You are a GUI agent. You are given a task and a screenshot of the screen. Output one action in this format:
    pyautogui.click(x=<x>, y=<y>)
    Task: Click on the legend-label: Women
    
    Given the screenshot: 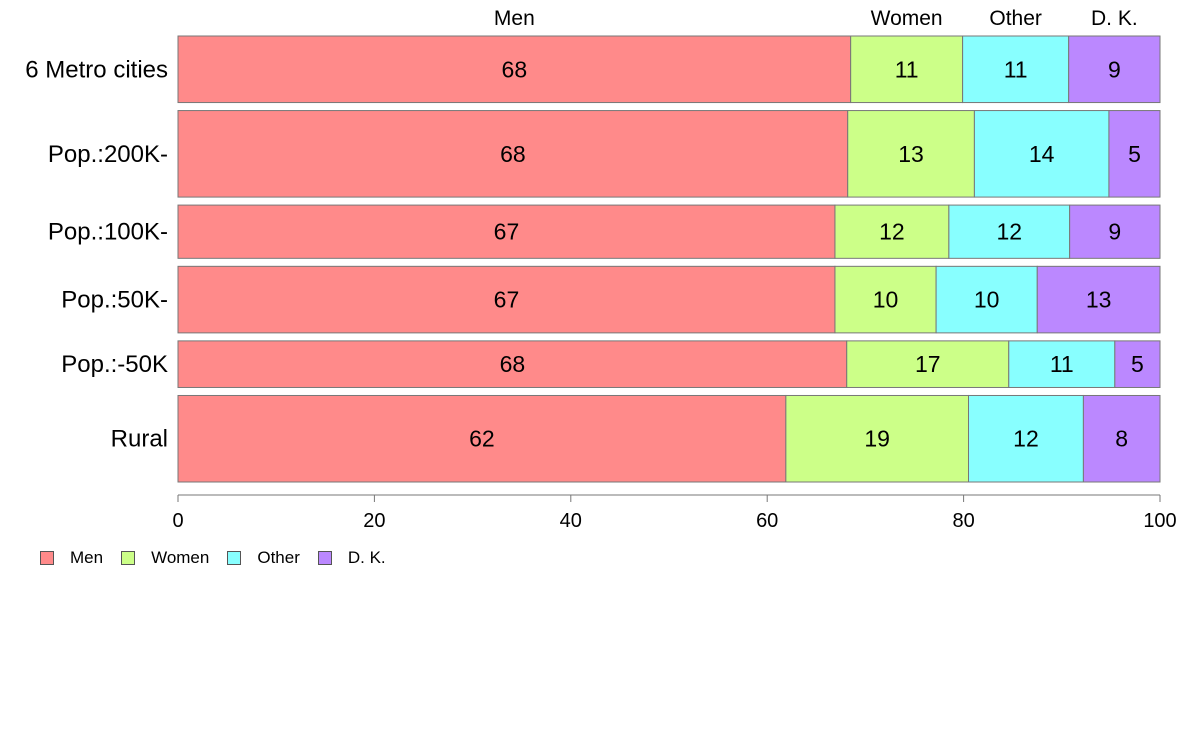 What is the action you would take?
    pyautogui.click(x=180, y=557)
    